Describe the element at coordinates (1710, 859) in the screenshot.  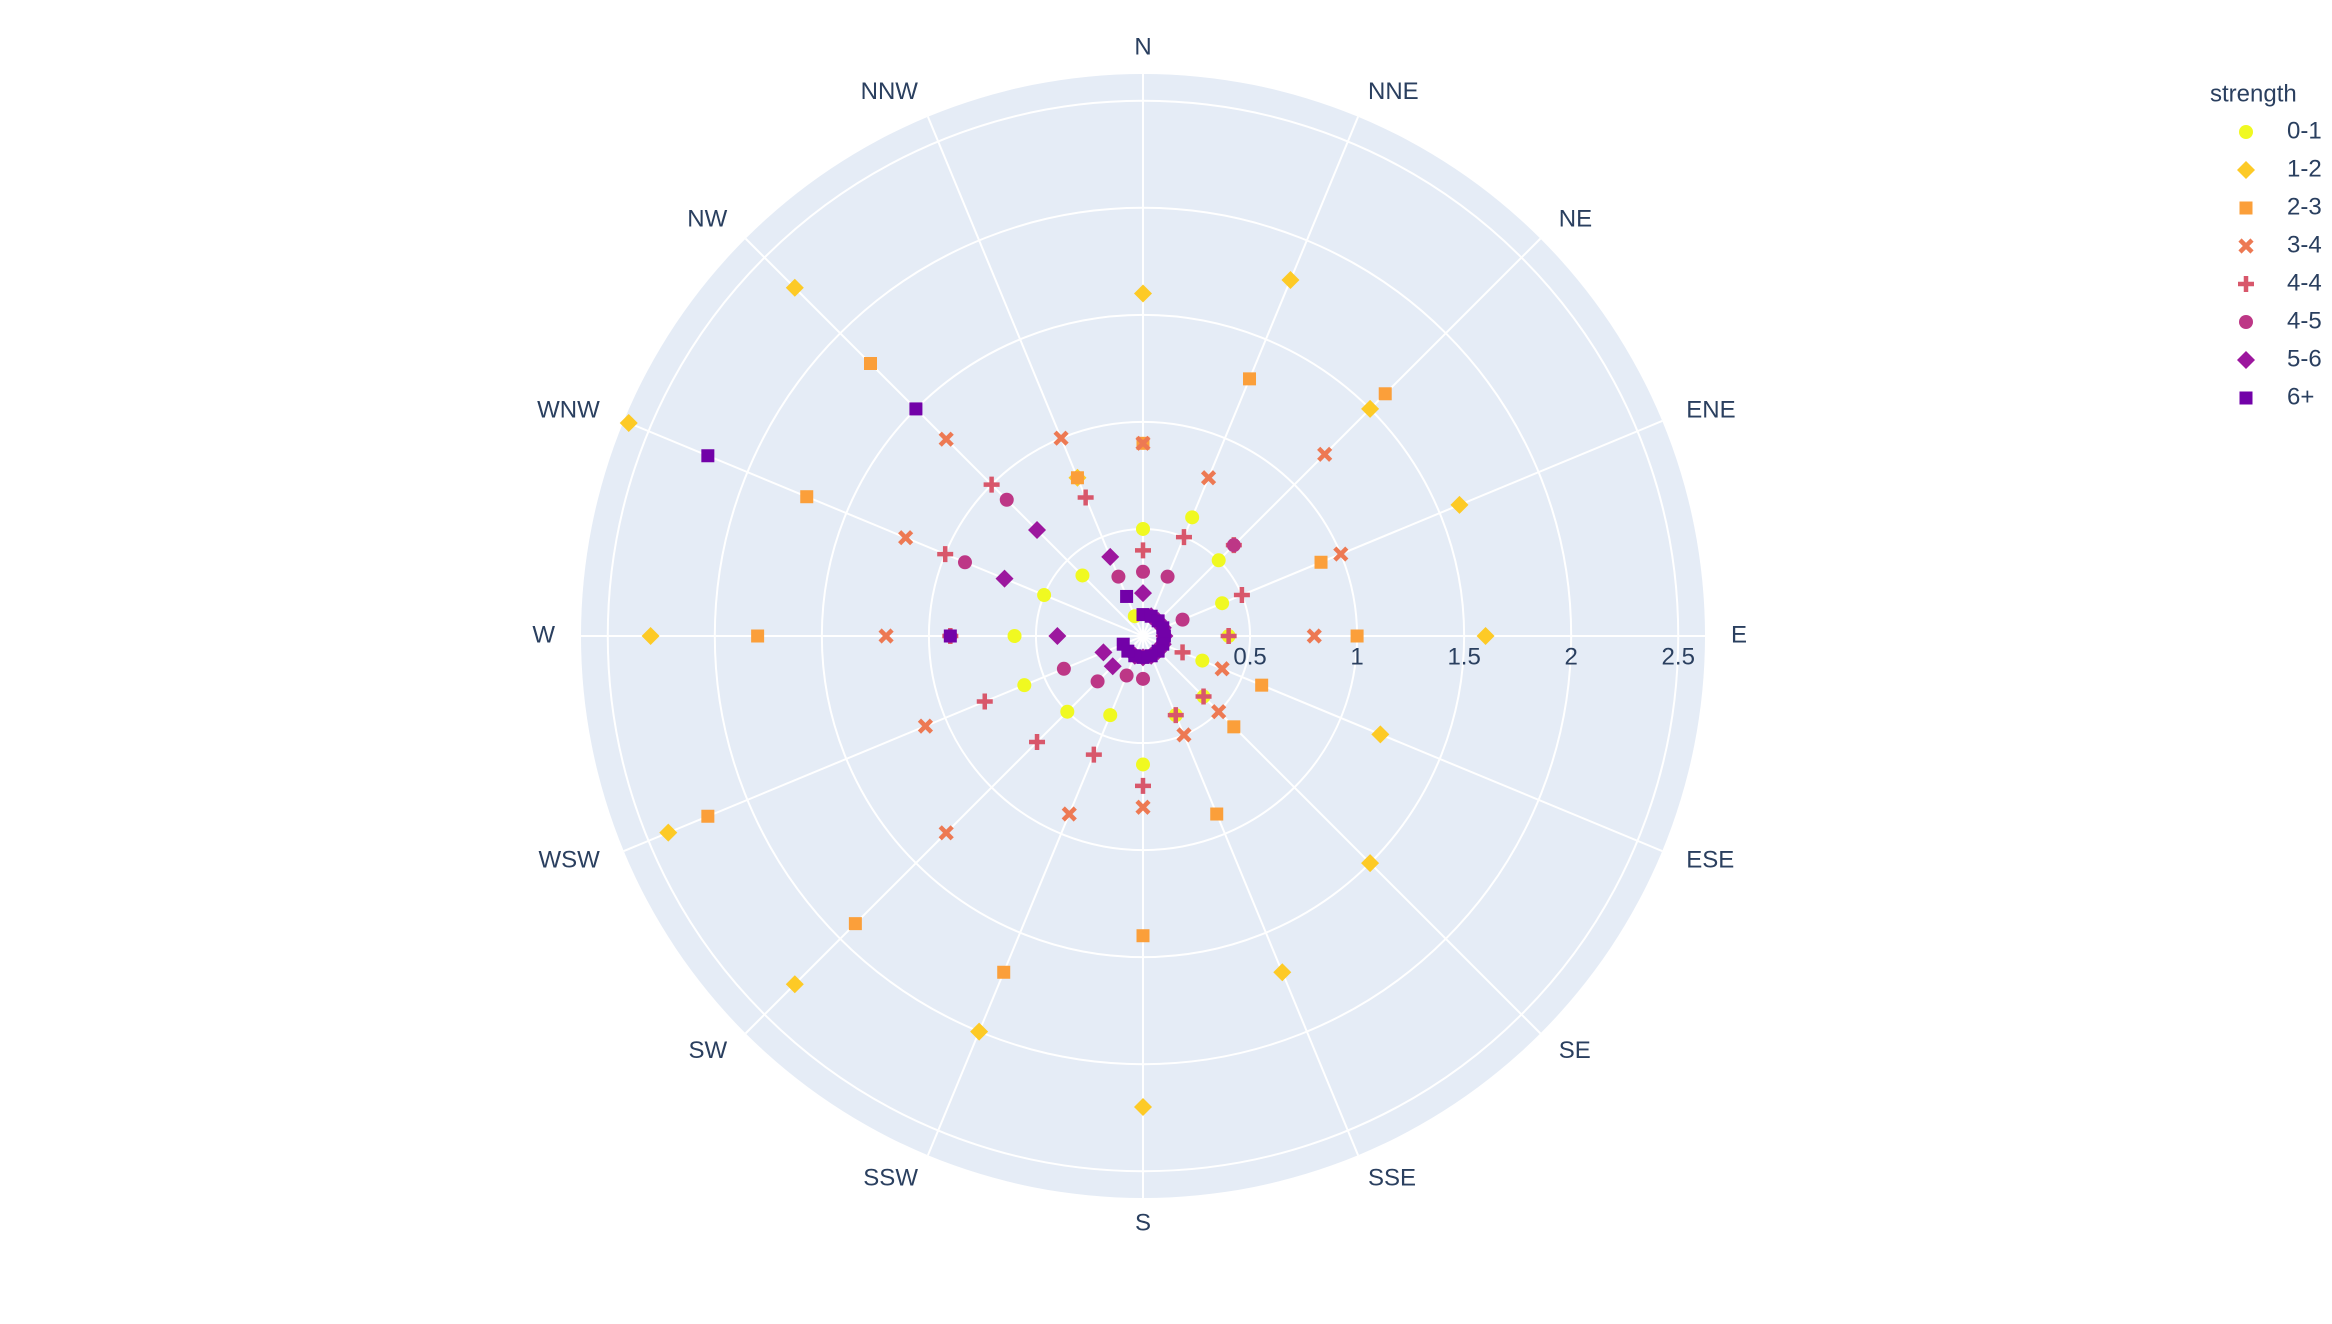
I see `angular-label: ESE` at that location.